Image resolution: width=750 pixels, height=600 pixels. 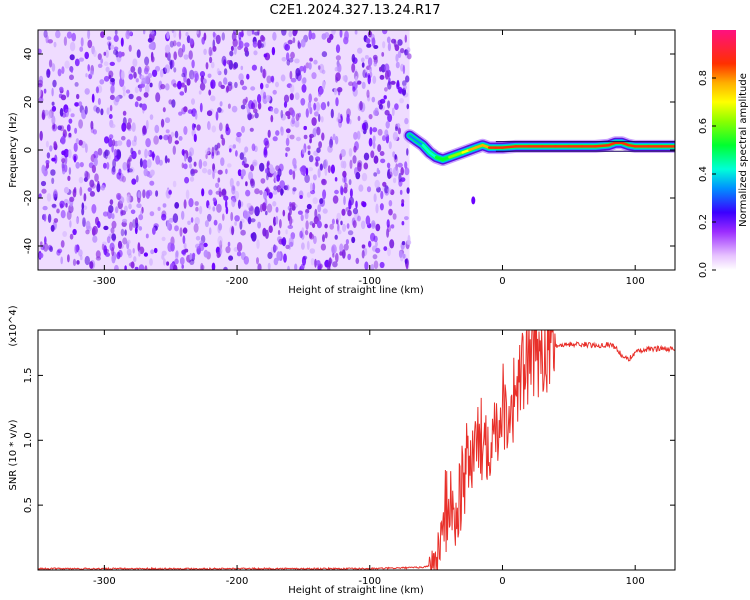 What do you see at coordinates (502, 581) in the screenshot?
I see `snr-x-tick-label: 0` at bounding box center [502, 581].